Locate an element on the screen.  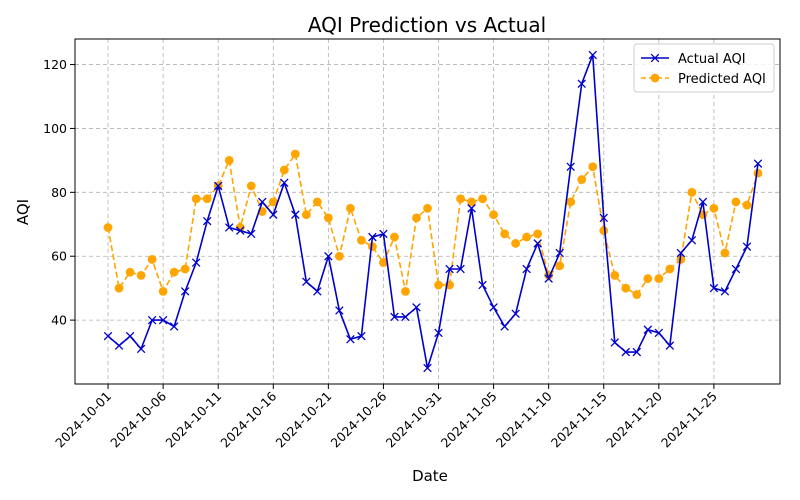
legend-actual-marker-shape is located at coordinates (655, 58).